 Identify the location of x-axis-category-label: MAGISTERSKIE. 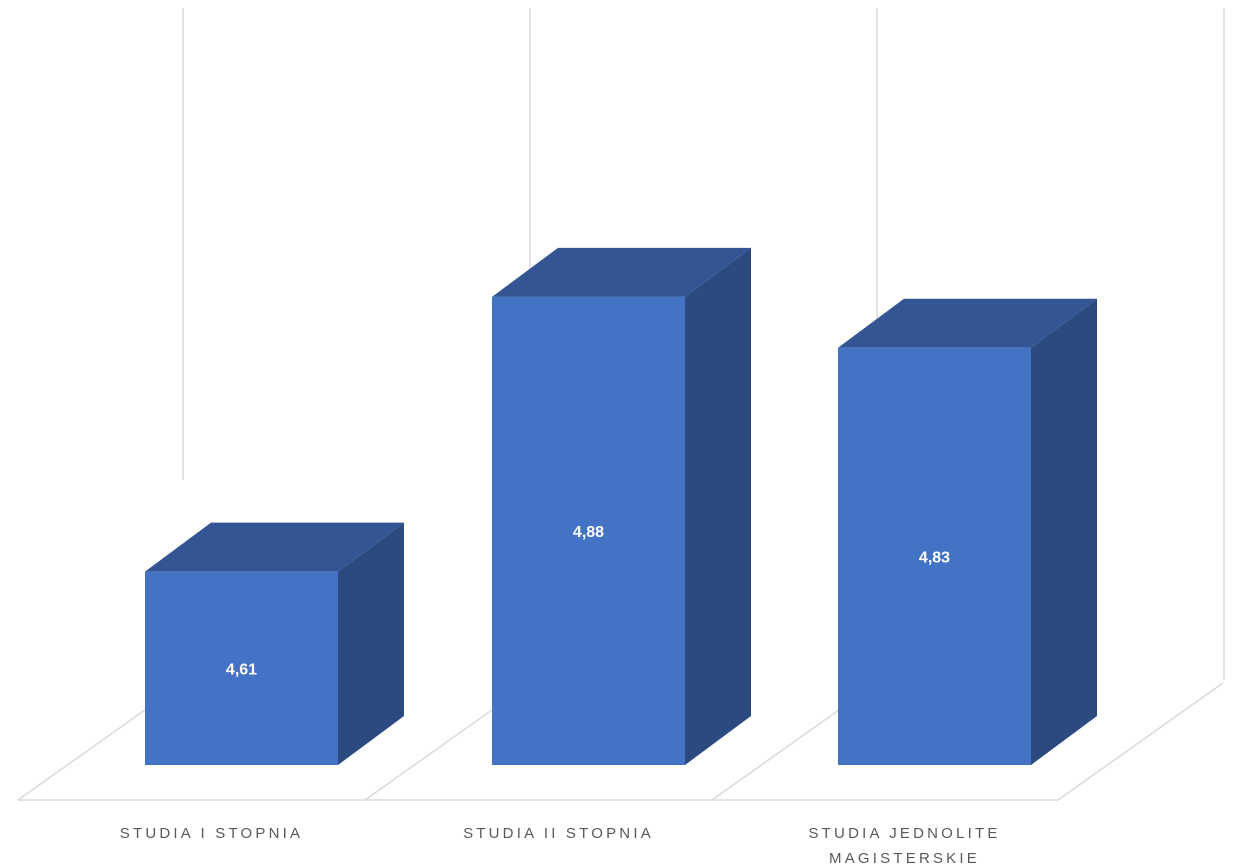
(904, 858).